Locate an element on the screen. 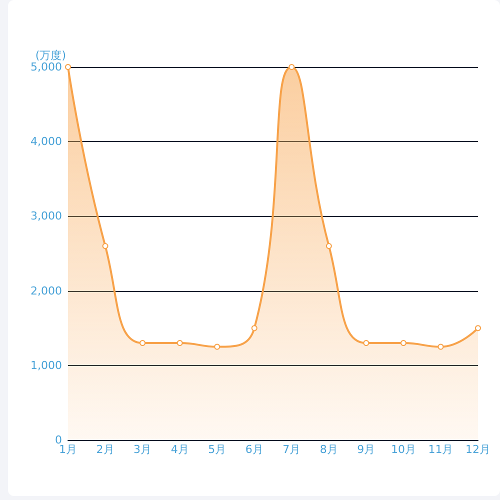  y-tick-label: 5,000 is located at coordinates (46, 67).